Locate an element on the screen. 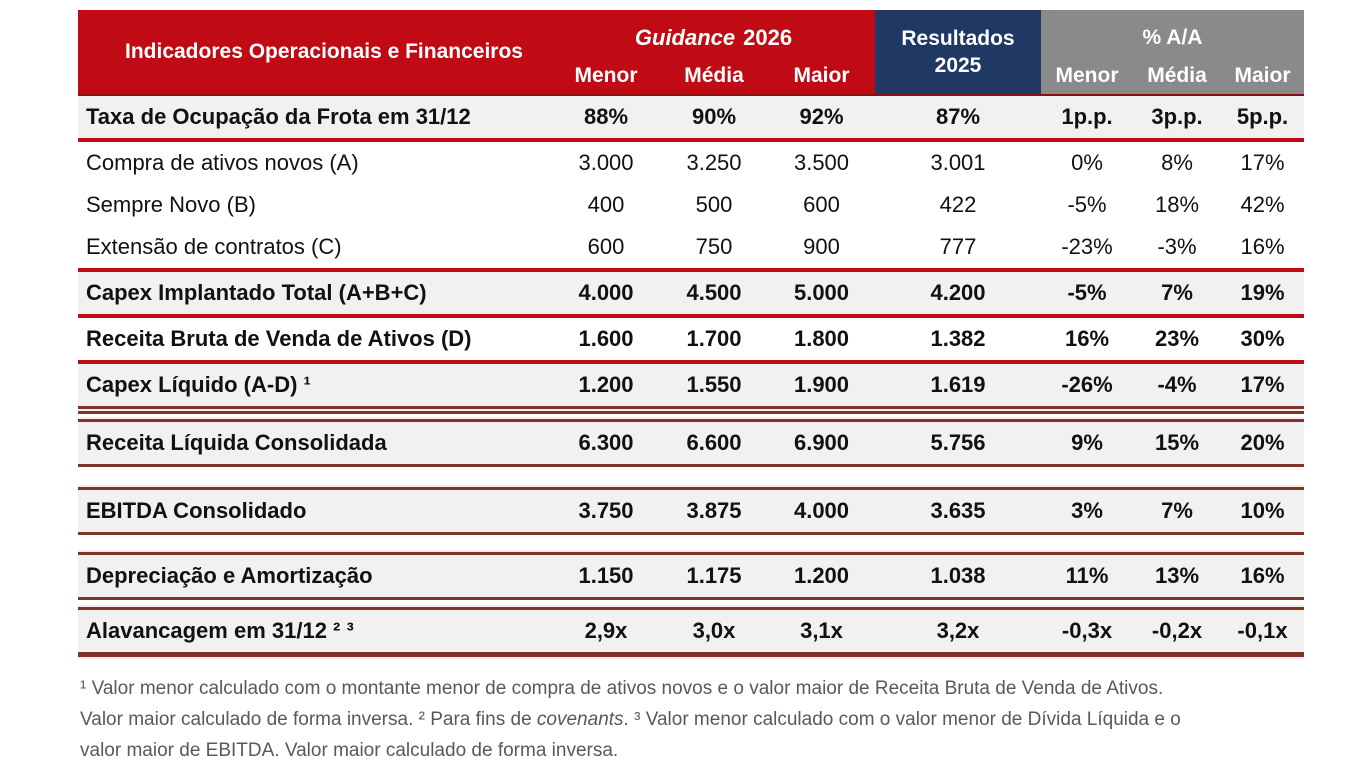 The width and height of the screenshot is (1366, 766). cell-value: 1.150 is located at coordinates (606, 575).